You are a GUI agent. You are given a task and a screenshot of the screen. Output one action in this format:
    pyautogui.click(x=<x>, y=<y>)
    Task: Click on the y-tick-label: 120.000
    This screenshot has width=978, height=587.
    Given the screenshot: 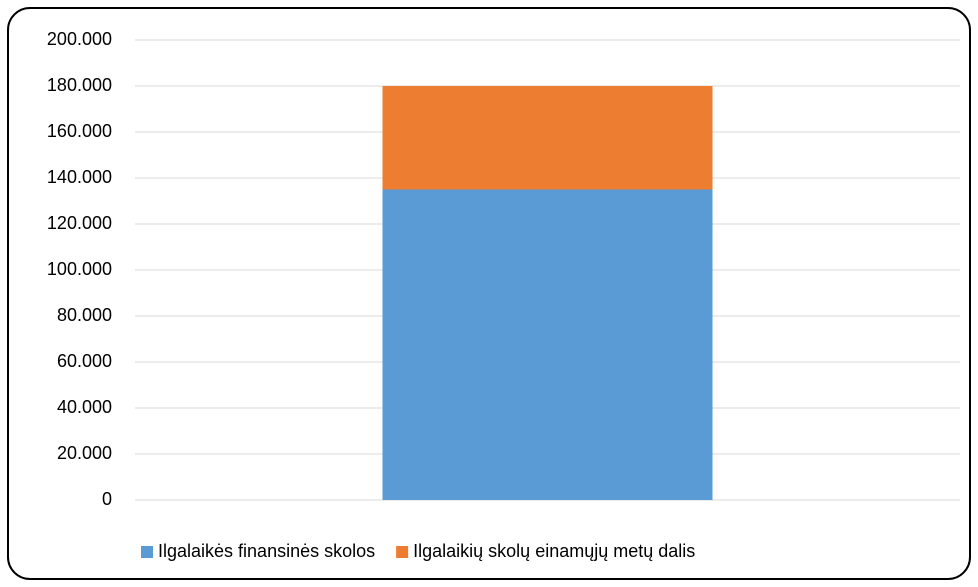 What is the action you would take?
    pyautogui.click(x=79, y=223)
    